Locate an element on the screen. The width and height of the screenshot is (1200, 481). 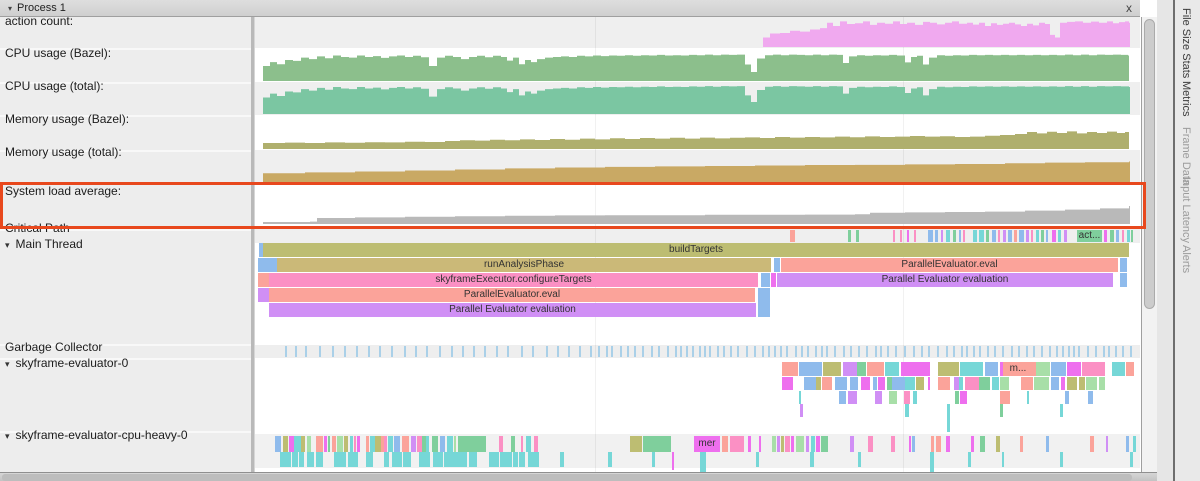
track-label: CPU usage (total): is located at coordinates (54, 86).